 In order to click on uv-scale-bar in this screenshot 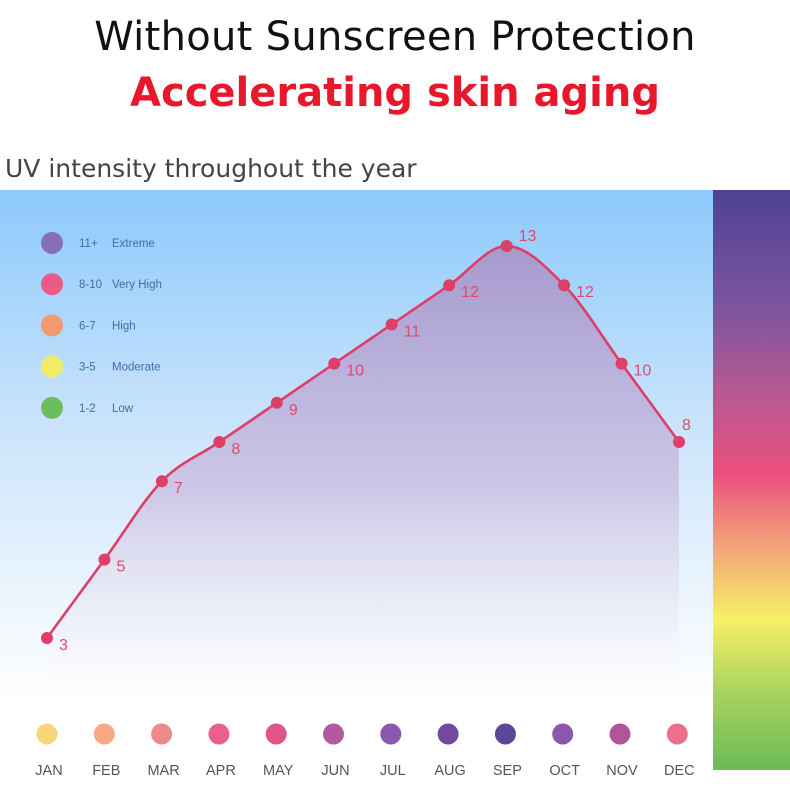, I will do `click(751, 480)`.